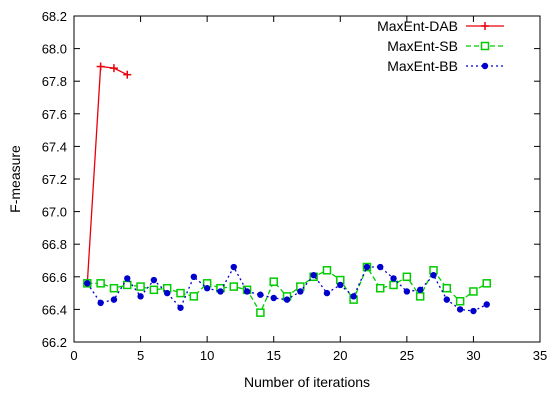 Image resolution: width=548 pixels, height=394 pixels. Describe the element at coordinates (473, 355) in the screenshot. I see `x-tick-label: 30` at that location.